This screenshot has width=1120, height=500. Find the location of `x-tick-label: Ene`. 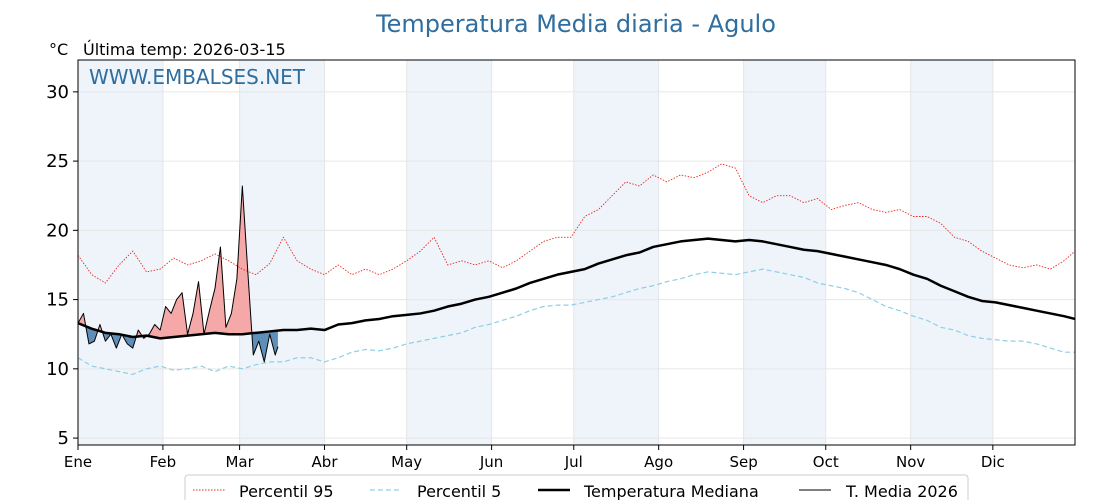

x-tick-label: Ene is located at coordinates (78, 462).